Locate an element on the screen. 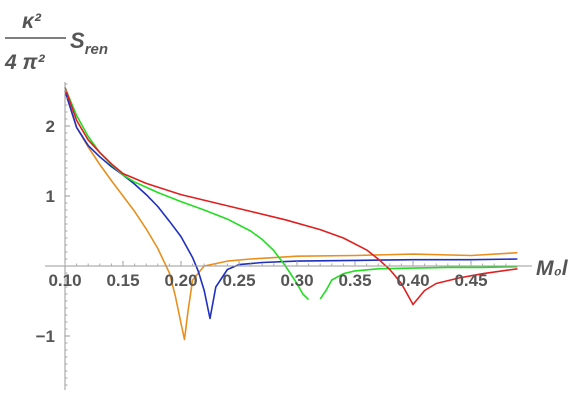 The image size is (572, 396). x-tick-label: 0.45 is located at coordinates (470, 280).